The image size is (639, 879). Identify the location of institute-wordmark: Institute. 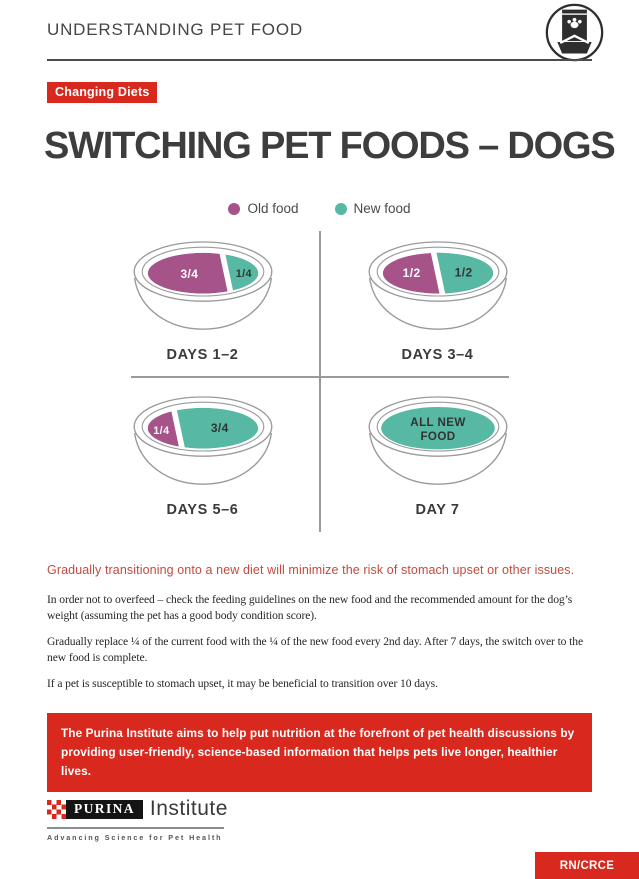
(188, 808).